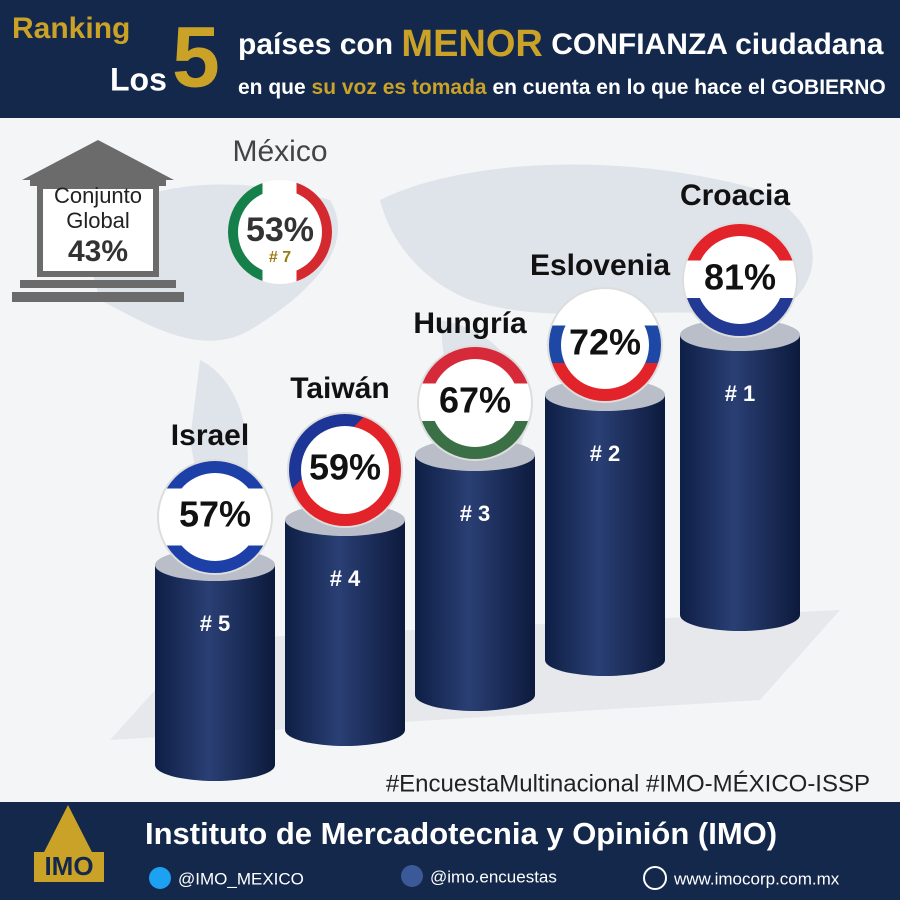 The width and height of the screenshot is (900, 900). What do you see at coordinates (600, 265) in the screenshot?
I see `country-name: Eslovenia` at bounding box center [600, 265].